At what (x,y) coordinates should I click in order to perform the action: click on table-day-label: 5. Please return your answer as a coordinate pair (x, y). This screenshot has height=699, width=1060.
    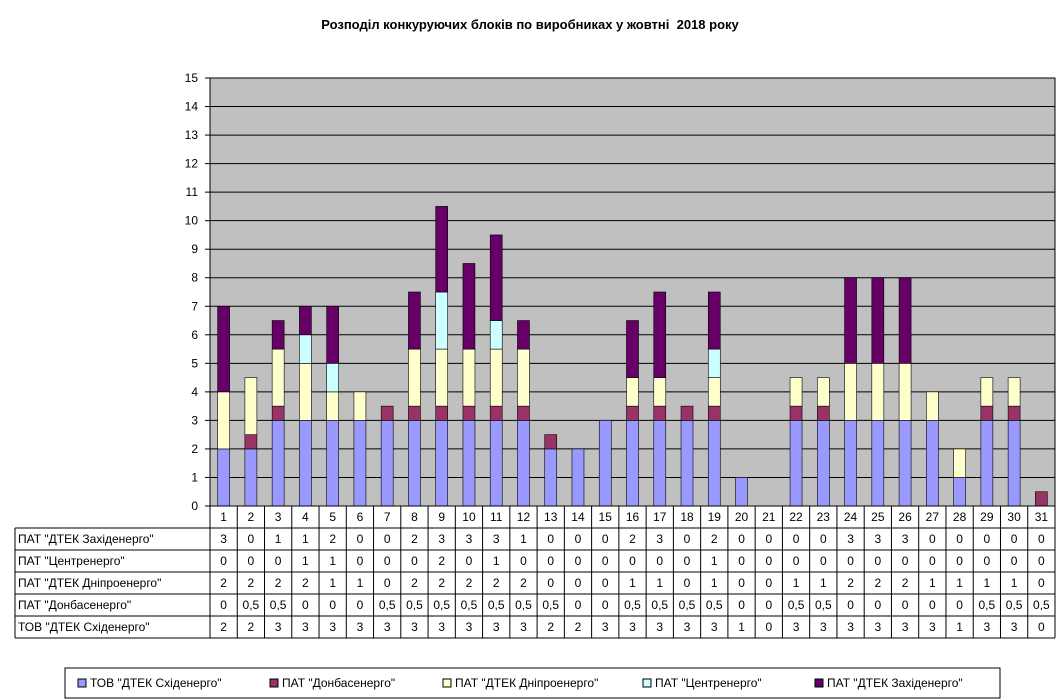
    Looking at the image, I should click on (332, 517).